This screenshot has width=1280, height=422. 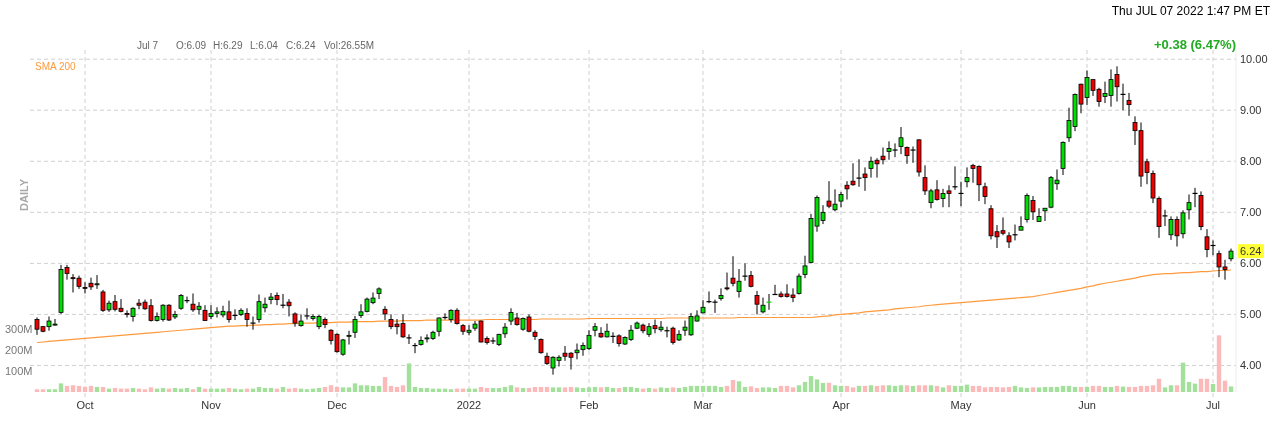 What do you see at coordinates (24, 194) in the screenshot?
I see `annotation: DAILY` at bounding box center [24, 194].